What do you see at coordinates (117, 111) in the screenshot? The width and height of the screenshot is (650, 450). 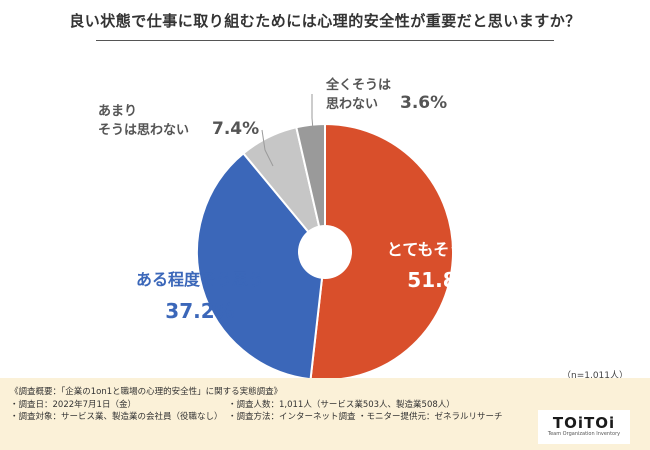 I see `slice-label-not-really-line1: あまり` at bounding box center [117, 111].